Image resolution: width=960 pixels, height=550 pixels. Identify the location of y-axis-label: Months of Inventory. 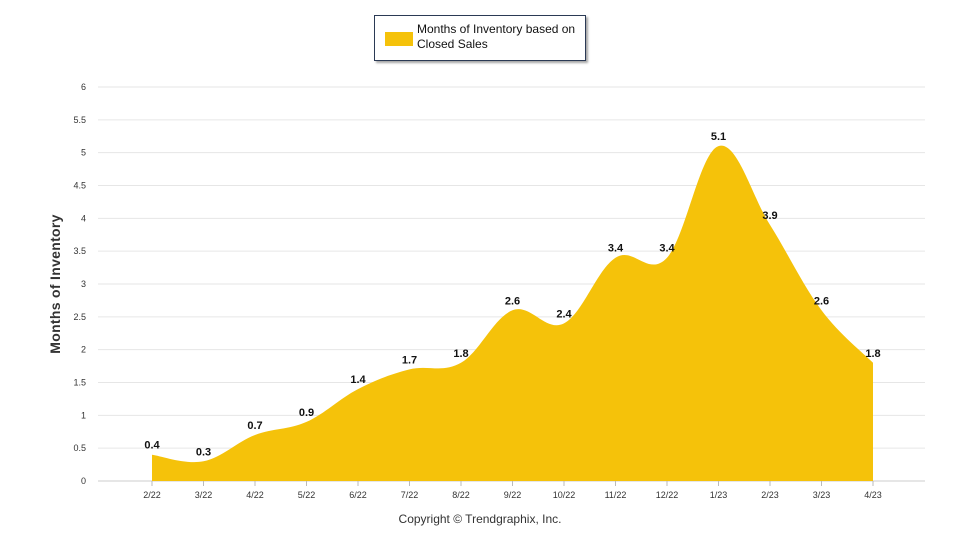
(55, 283).